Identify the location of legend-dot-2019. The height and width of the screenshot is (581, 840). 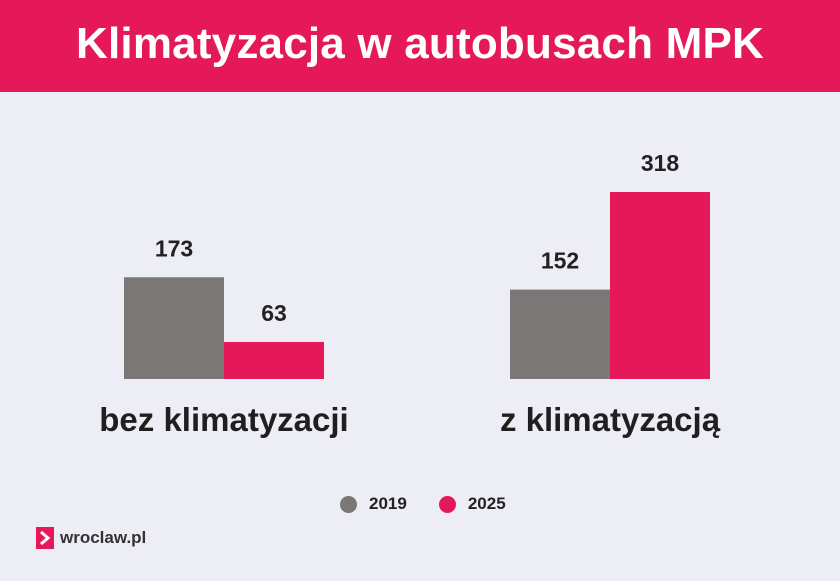
(348, 504).